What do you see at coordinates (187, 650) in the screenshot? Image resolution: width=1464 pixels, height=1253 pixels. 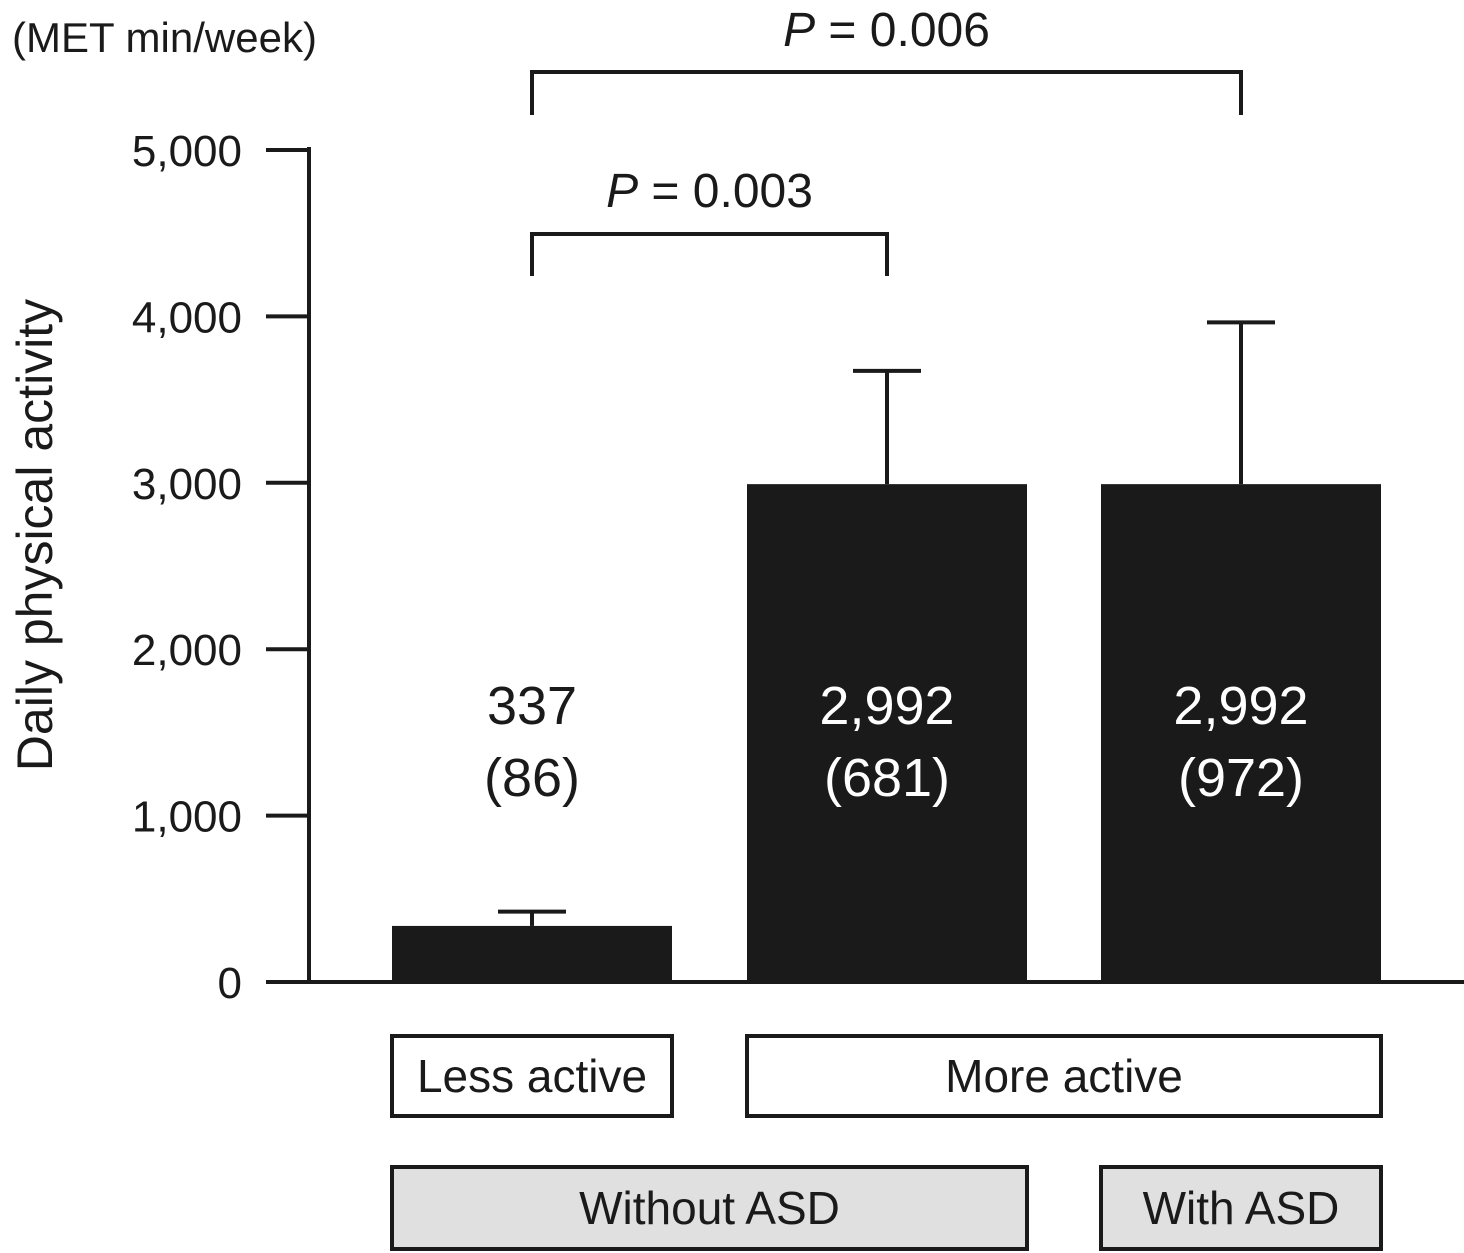 I see `y-tick-label: 2,000` at bounding box center [187, 650].